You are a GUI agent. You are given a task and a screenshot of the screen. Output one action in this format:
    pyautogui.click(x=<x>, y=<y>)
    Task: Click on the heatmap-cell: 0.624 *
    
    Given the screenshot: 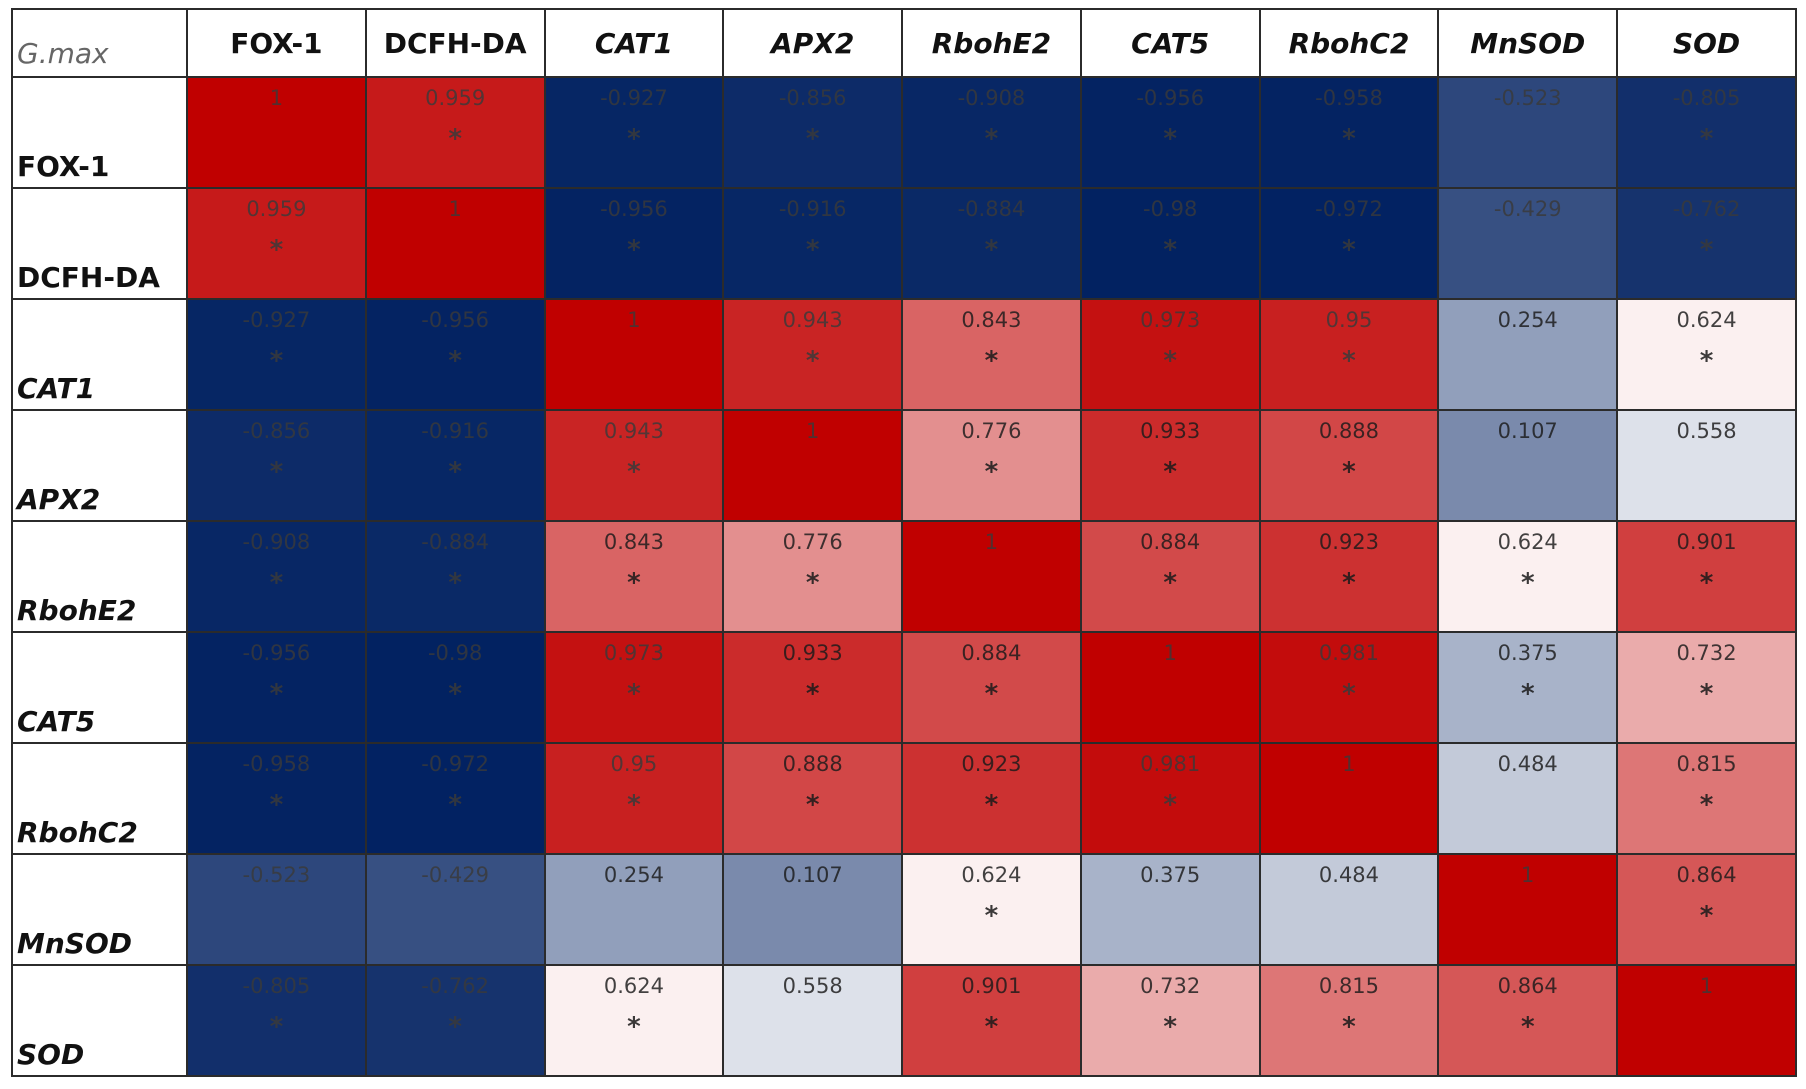 What is the action you would take?
    pyautogui.click(x=991, y=909)
    